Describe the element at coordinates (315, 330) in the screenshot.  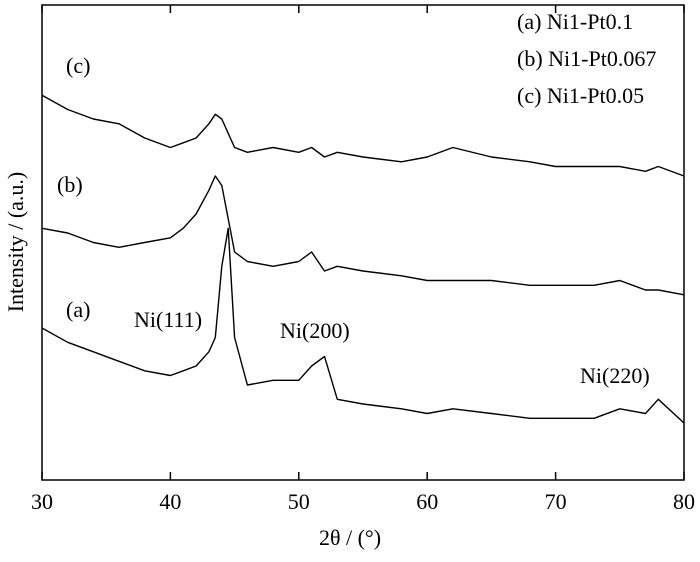
I see `peak-annotation: Ni(200)` at that location.